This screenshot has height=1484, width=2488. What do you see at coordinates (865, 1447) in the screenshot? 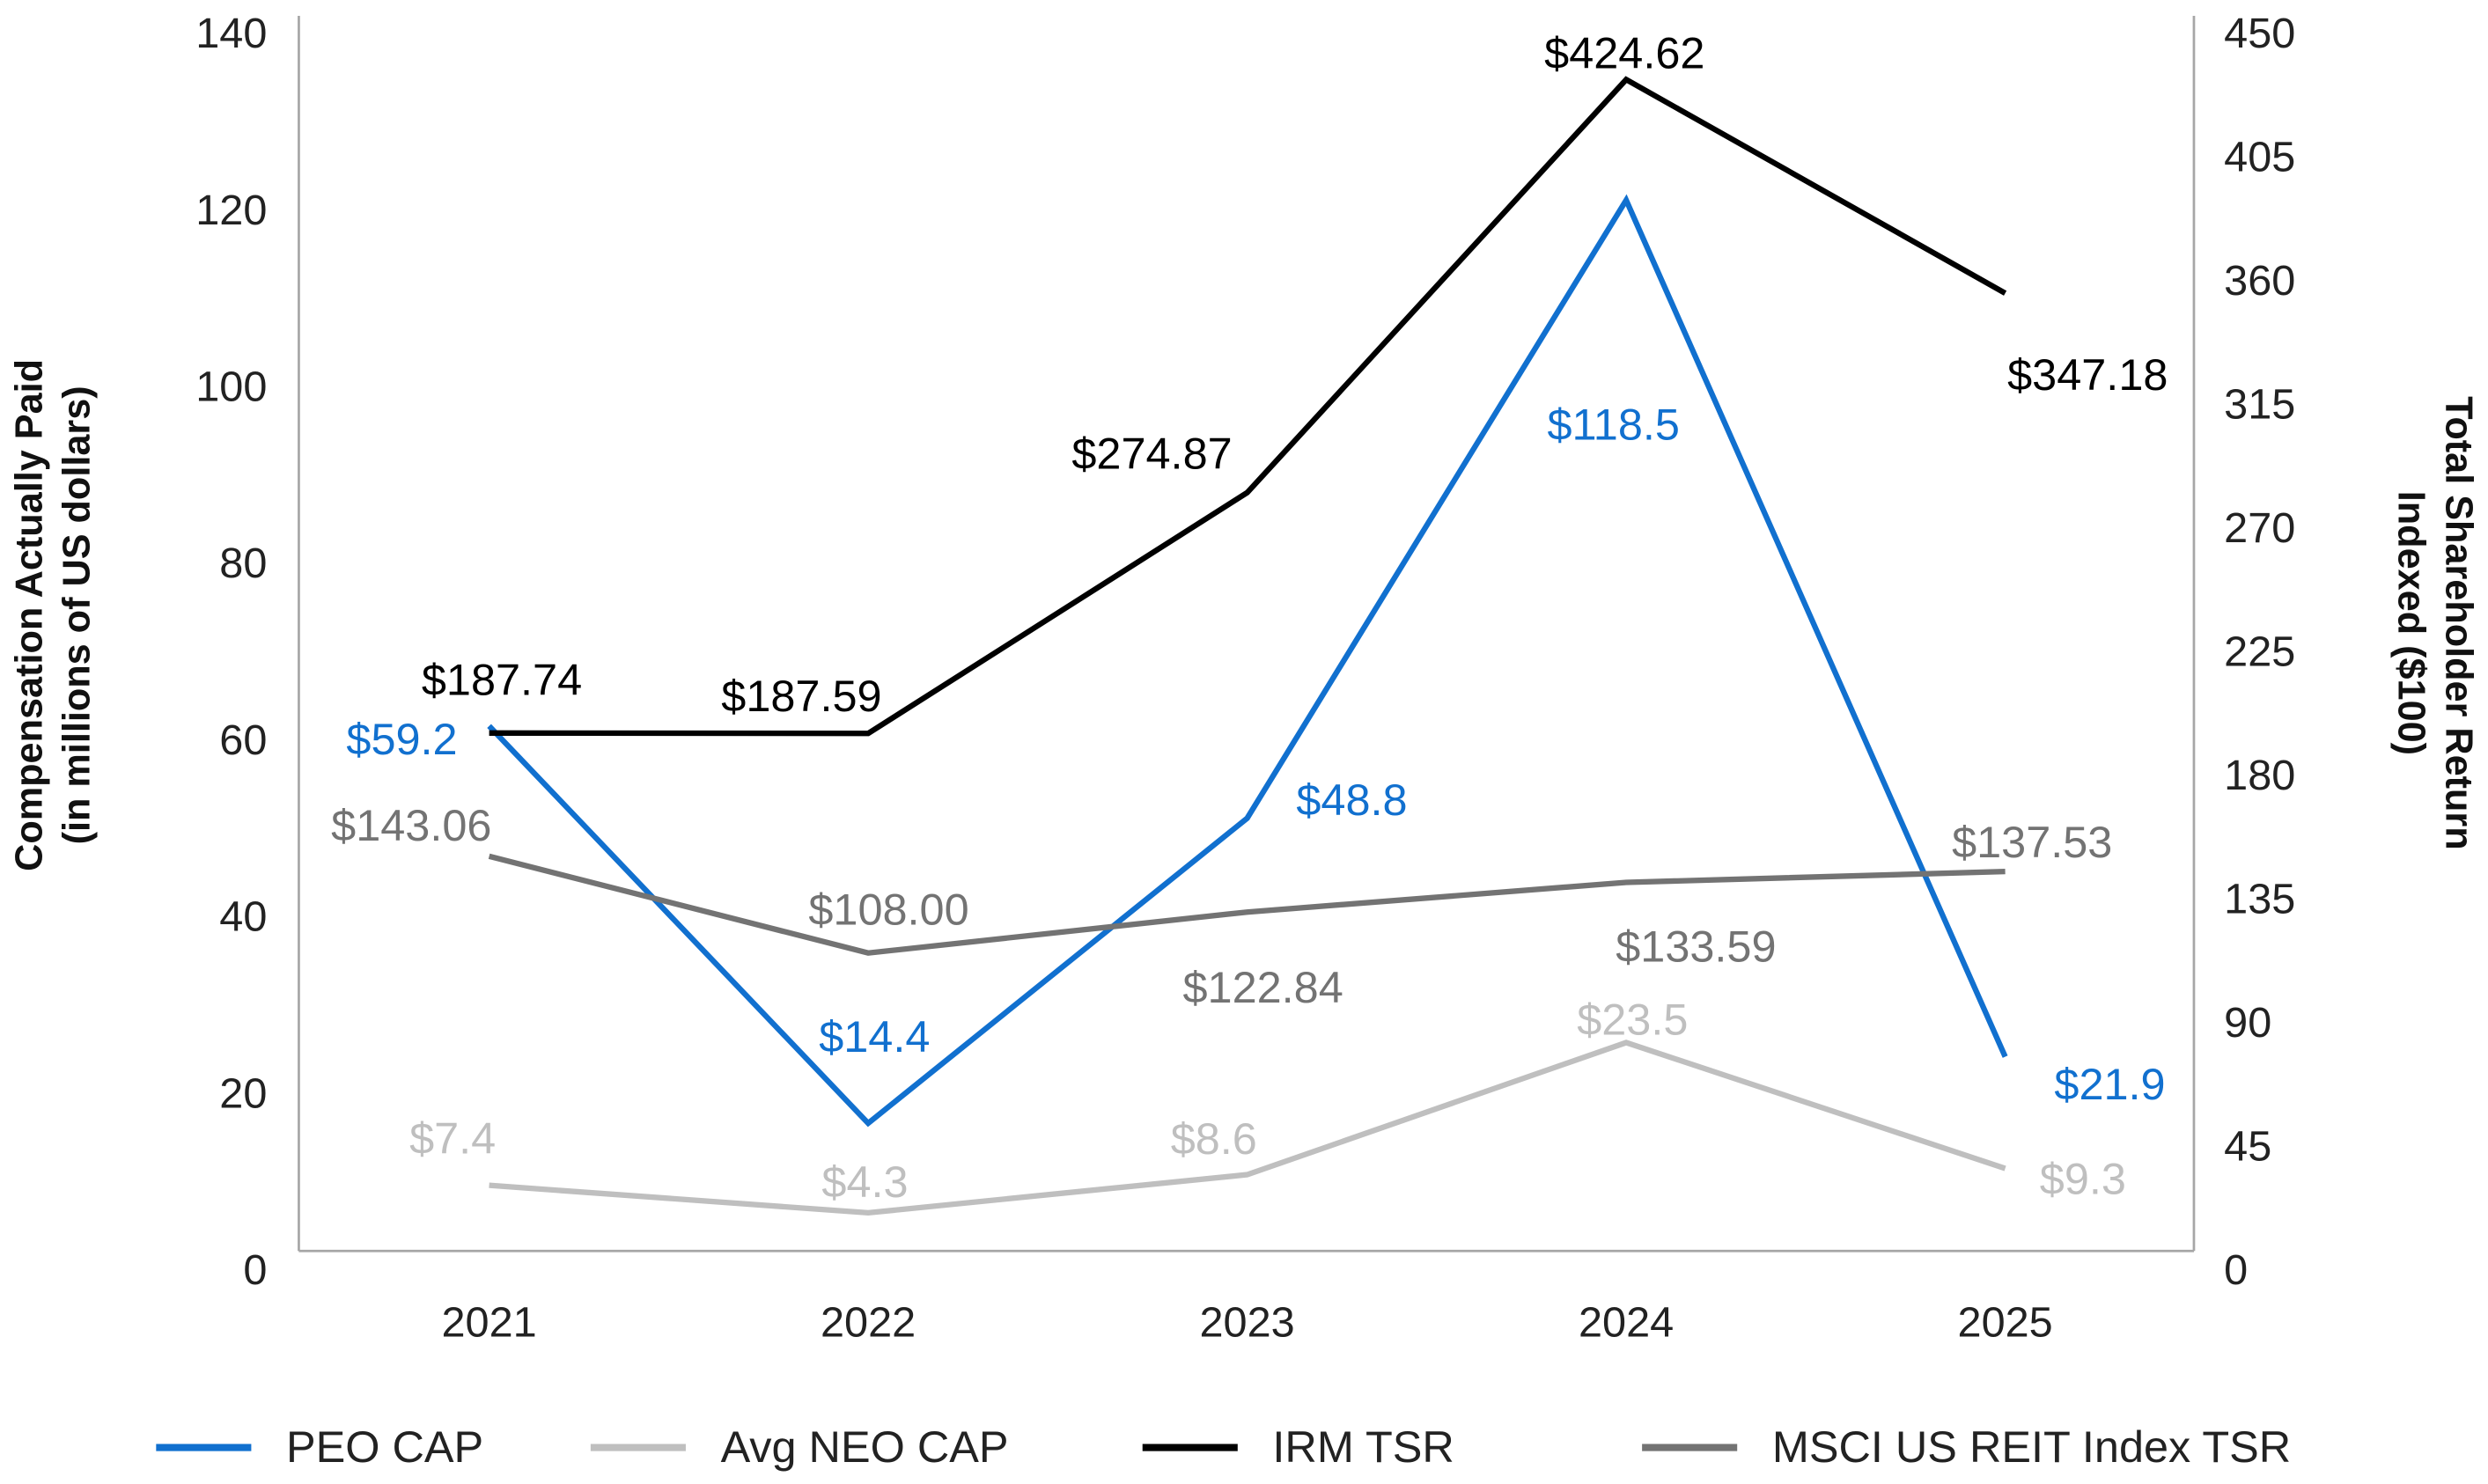
I see `legend-label-avg-neo-cap: Avg NEO CAP` at bounding box center [865, 1447].